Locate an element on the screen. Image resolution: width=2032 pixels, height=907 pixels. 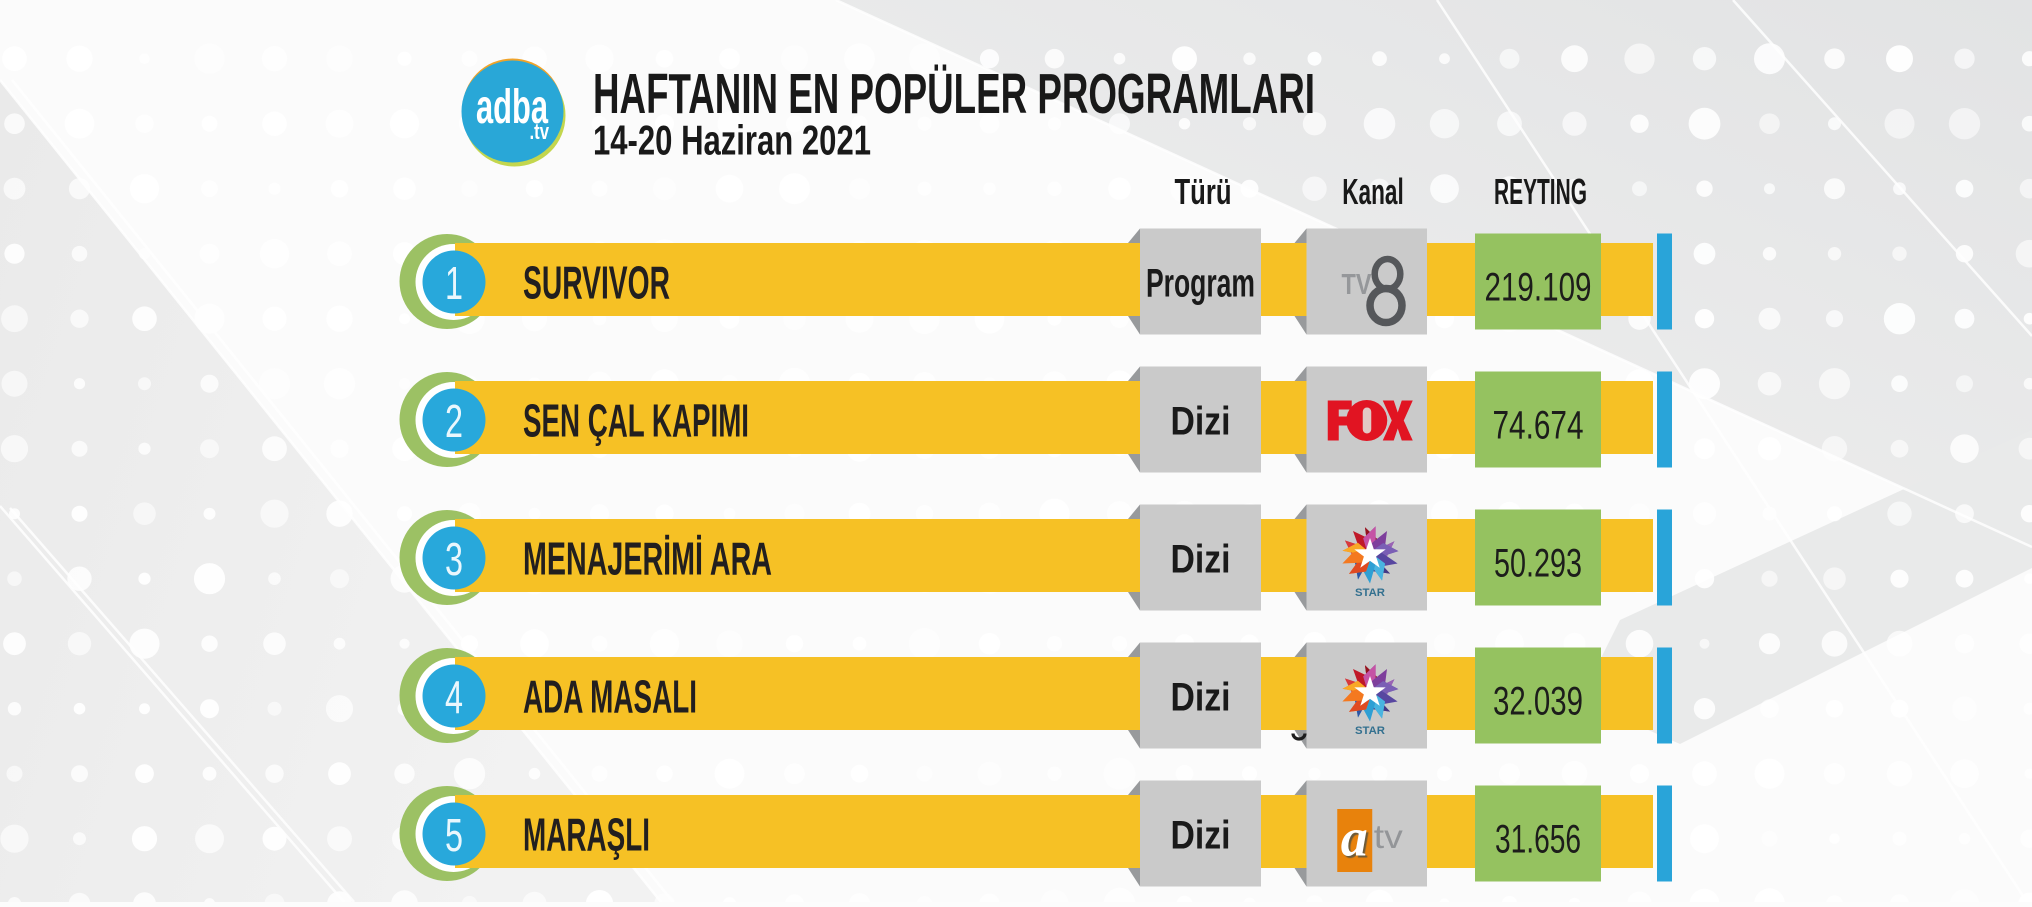
svg-text: tv is located at coordinates (1389, 836).